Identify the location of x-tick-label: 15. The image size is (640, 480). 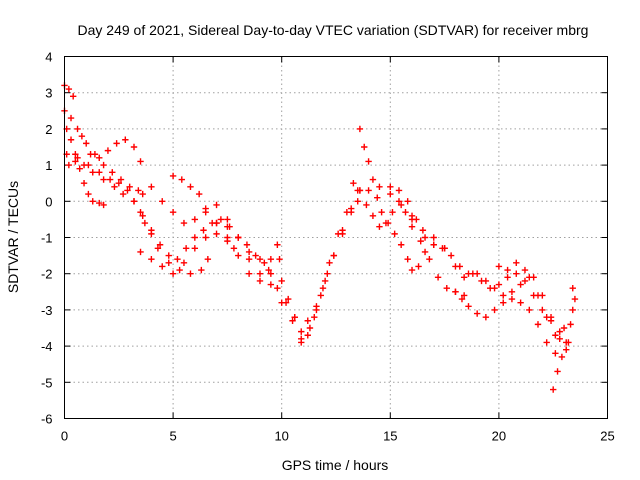
(390, 436).